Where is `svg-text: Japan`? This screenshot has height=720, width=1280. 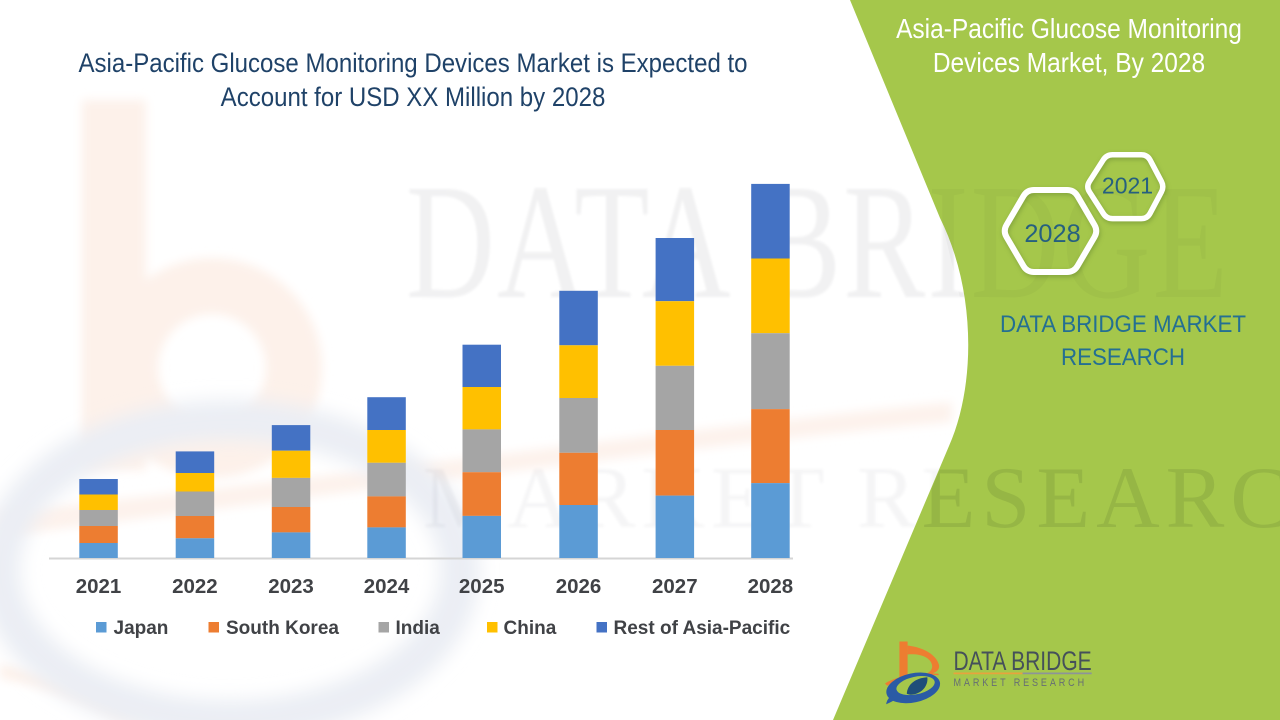
svg-text: Japan is located at coordinates (141, 628).